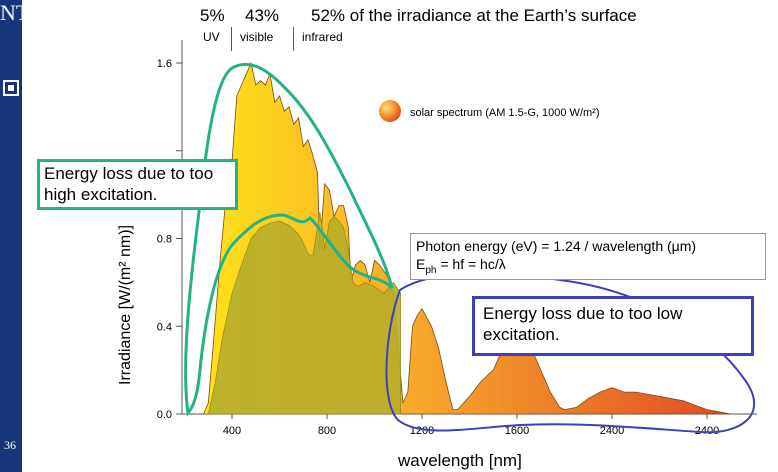  What do you see at coordinates (322, 37) in the screenshot?
I see `label-infrared: infrared` at bounding box center [322, 37].